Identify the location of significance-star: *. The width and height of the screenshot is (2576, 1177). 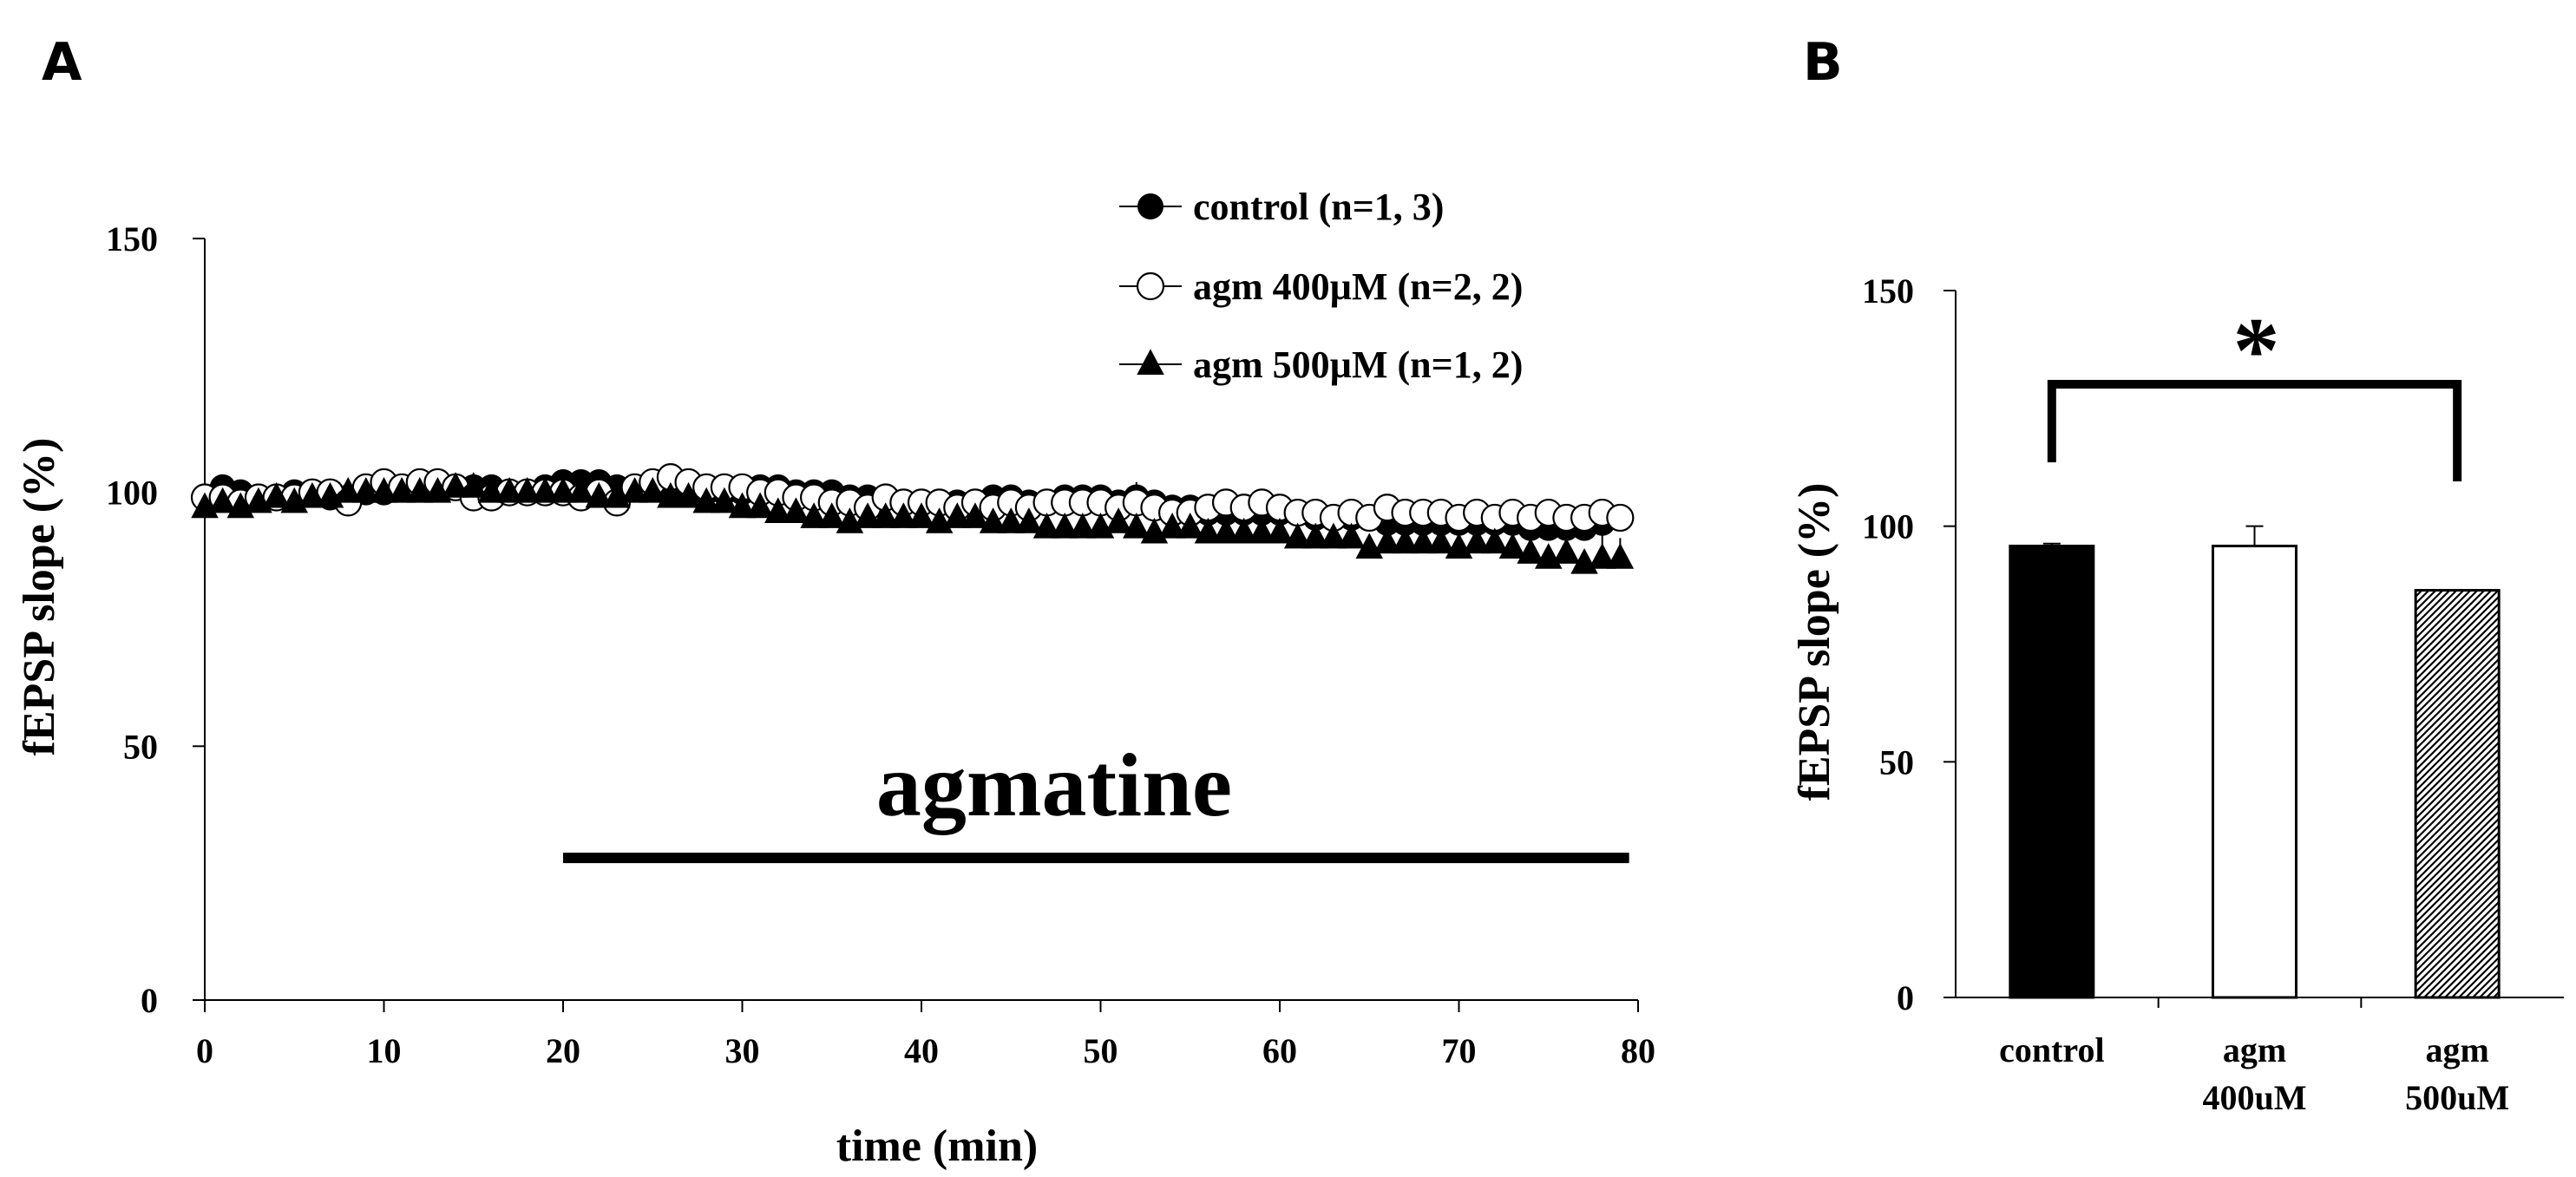
(2256, 350).